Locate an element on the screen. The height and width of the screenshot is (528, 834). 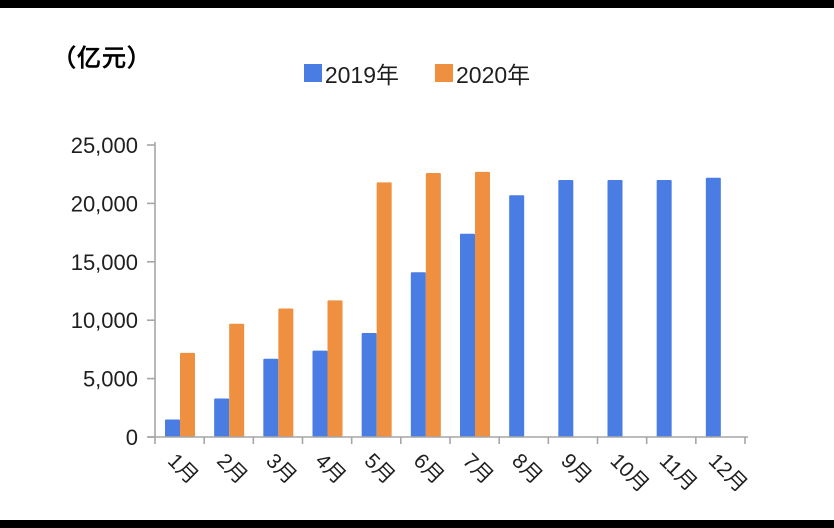
bar-2020年-4月 is located at coordinates (335, 368).